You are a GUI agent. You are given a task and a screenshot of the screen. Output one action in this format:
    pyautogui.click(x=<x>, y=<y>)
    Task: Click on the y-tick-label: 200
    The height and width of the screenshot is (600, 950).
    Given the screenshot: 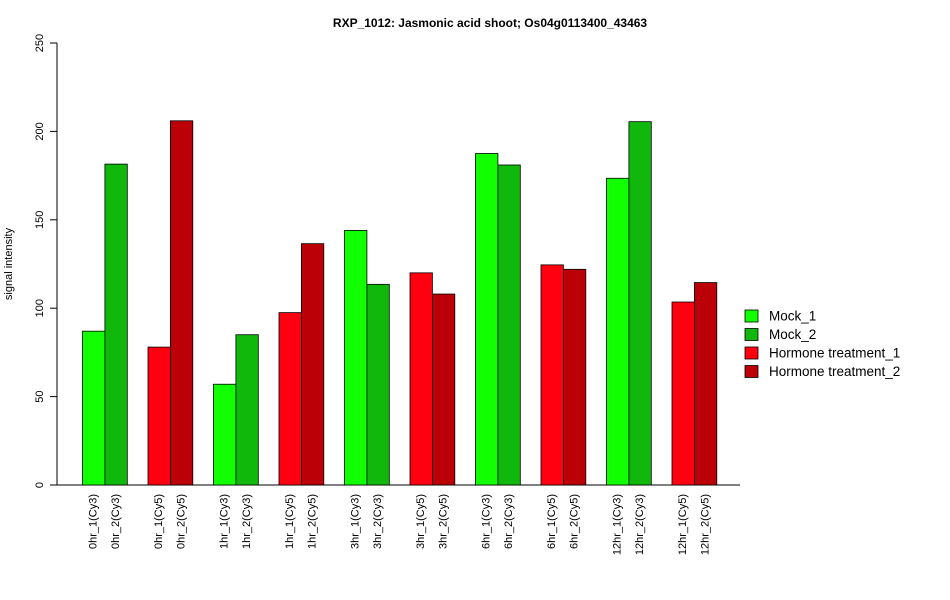 What is the action you would take?
    pyautogui.click(x=40, y=131)
    